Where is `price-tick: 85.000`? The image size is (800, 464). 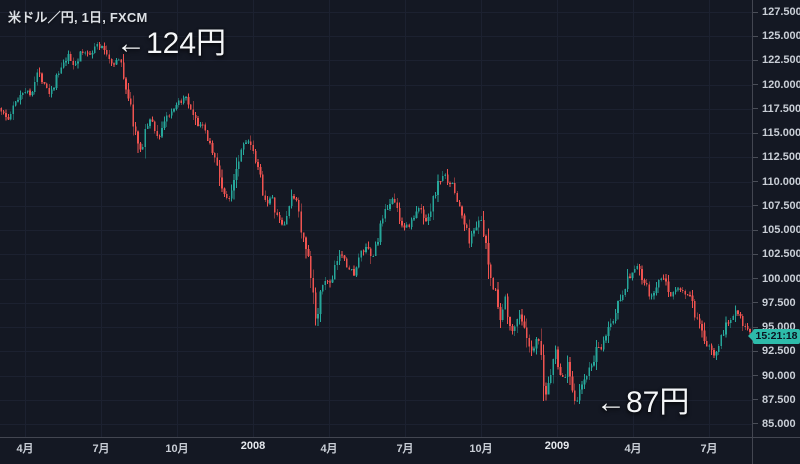
price-tick: 85.000 is located at coordinates (776, 424).